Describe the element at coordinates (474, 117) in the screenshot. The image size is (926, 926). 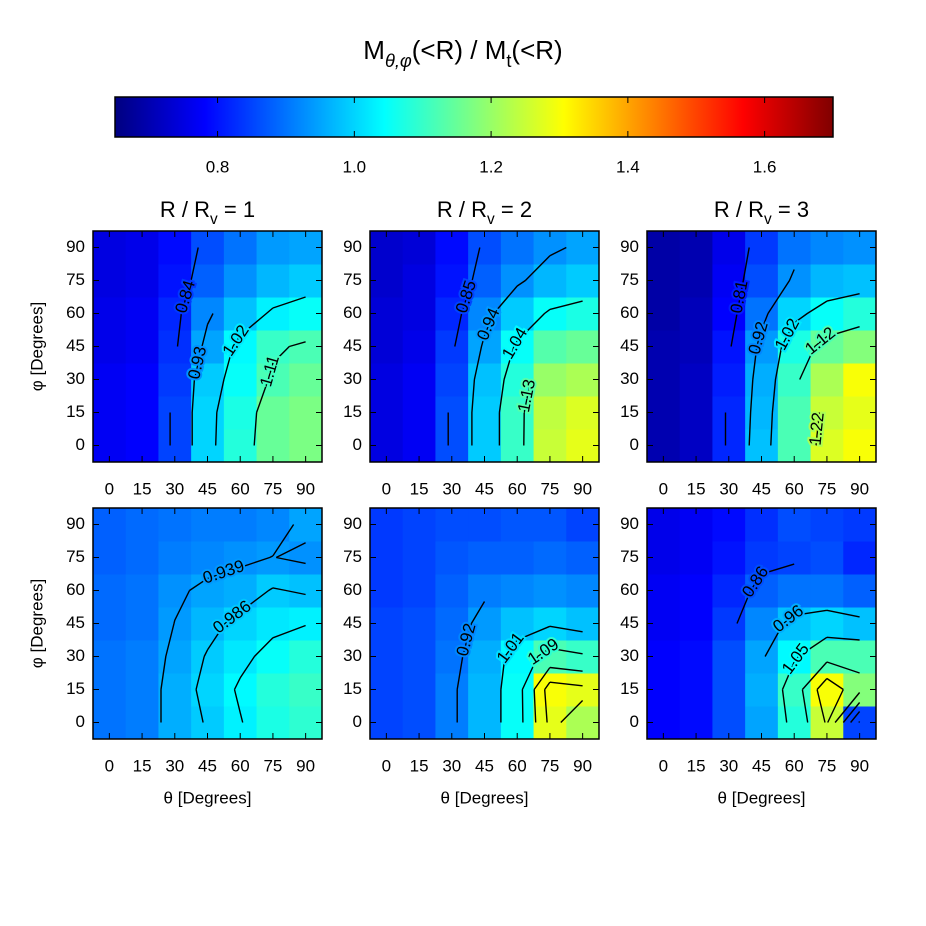
I see `colorbar` at that location.